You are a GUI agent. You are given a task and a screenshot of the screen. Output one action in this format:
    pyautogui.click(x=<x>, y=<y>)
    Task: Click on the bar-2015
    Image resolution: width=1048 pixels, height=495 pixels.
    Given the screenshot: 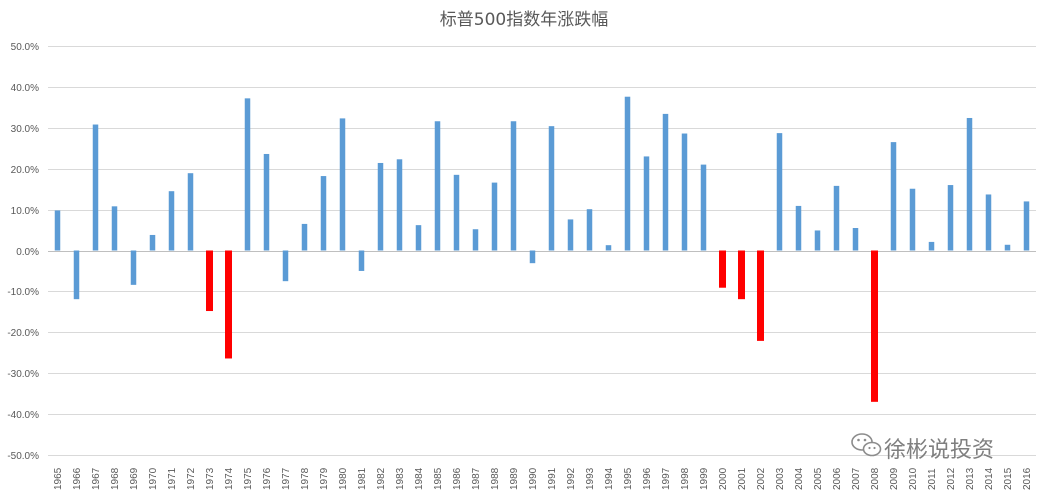 What is the action you would take?
    pyautogui.click(x=1007, y=247)
    